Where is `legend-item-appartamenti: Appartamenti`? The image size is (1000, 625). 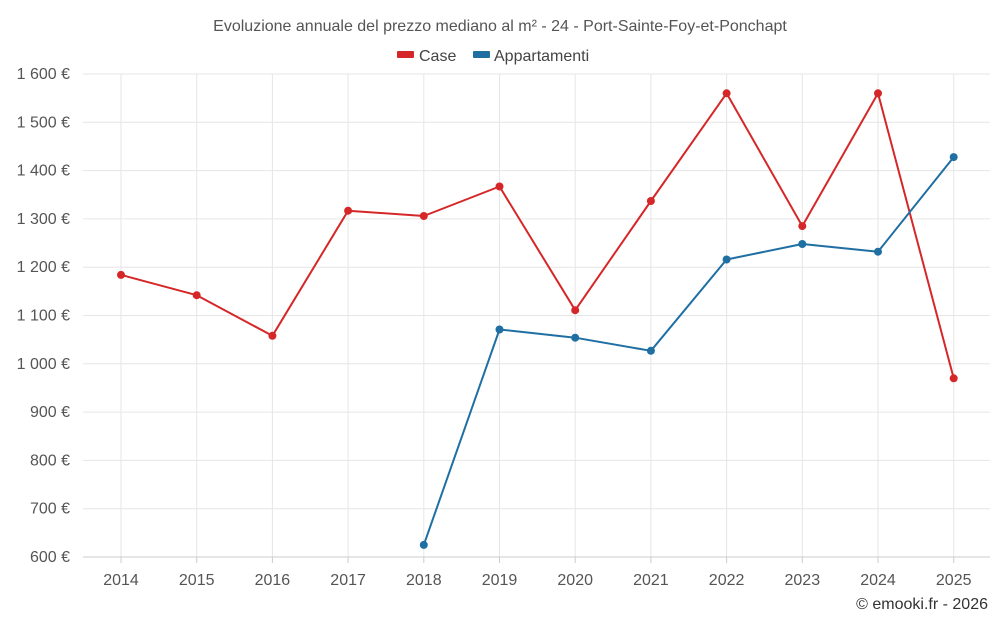
legend-item-appartamenti: Appartamenti is located at coordinates (531, 56).